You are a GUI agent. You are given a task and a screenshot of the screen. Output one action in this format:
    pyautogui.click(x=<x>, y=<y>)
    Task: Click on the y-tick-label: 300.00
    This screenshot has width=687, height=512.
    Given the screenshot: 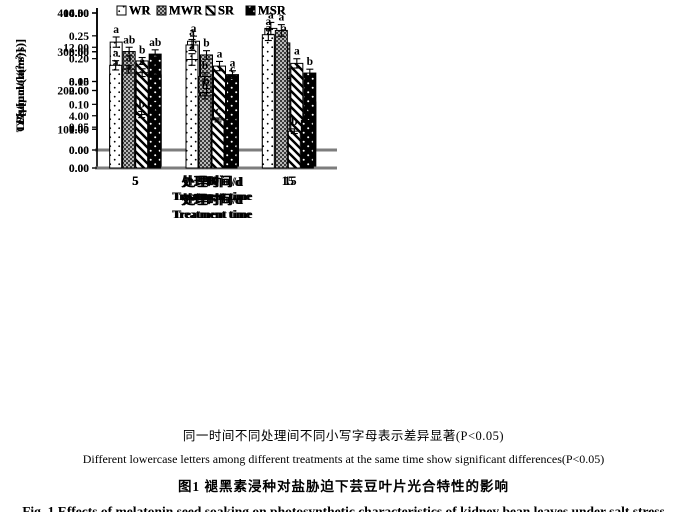 What is the action you would take?
    pyautogui.click(x=73, y=53)
    